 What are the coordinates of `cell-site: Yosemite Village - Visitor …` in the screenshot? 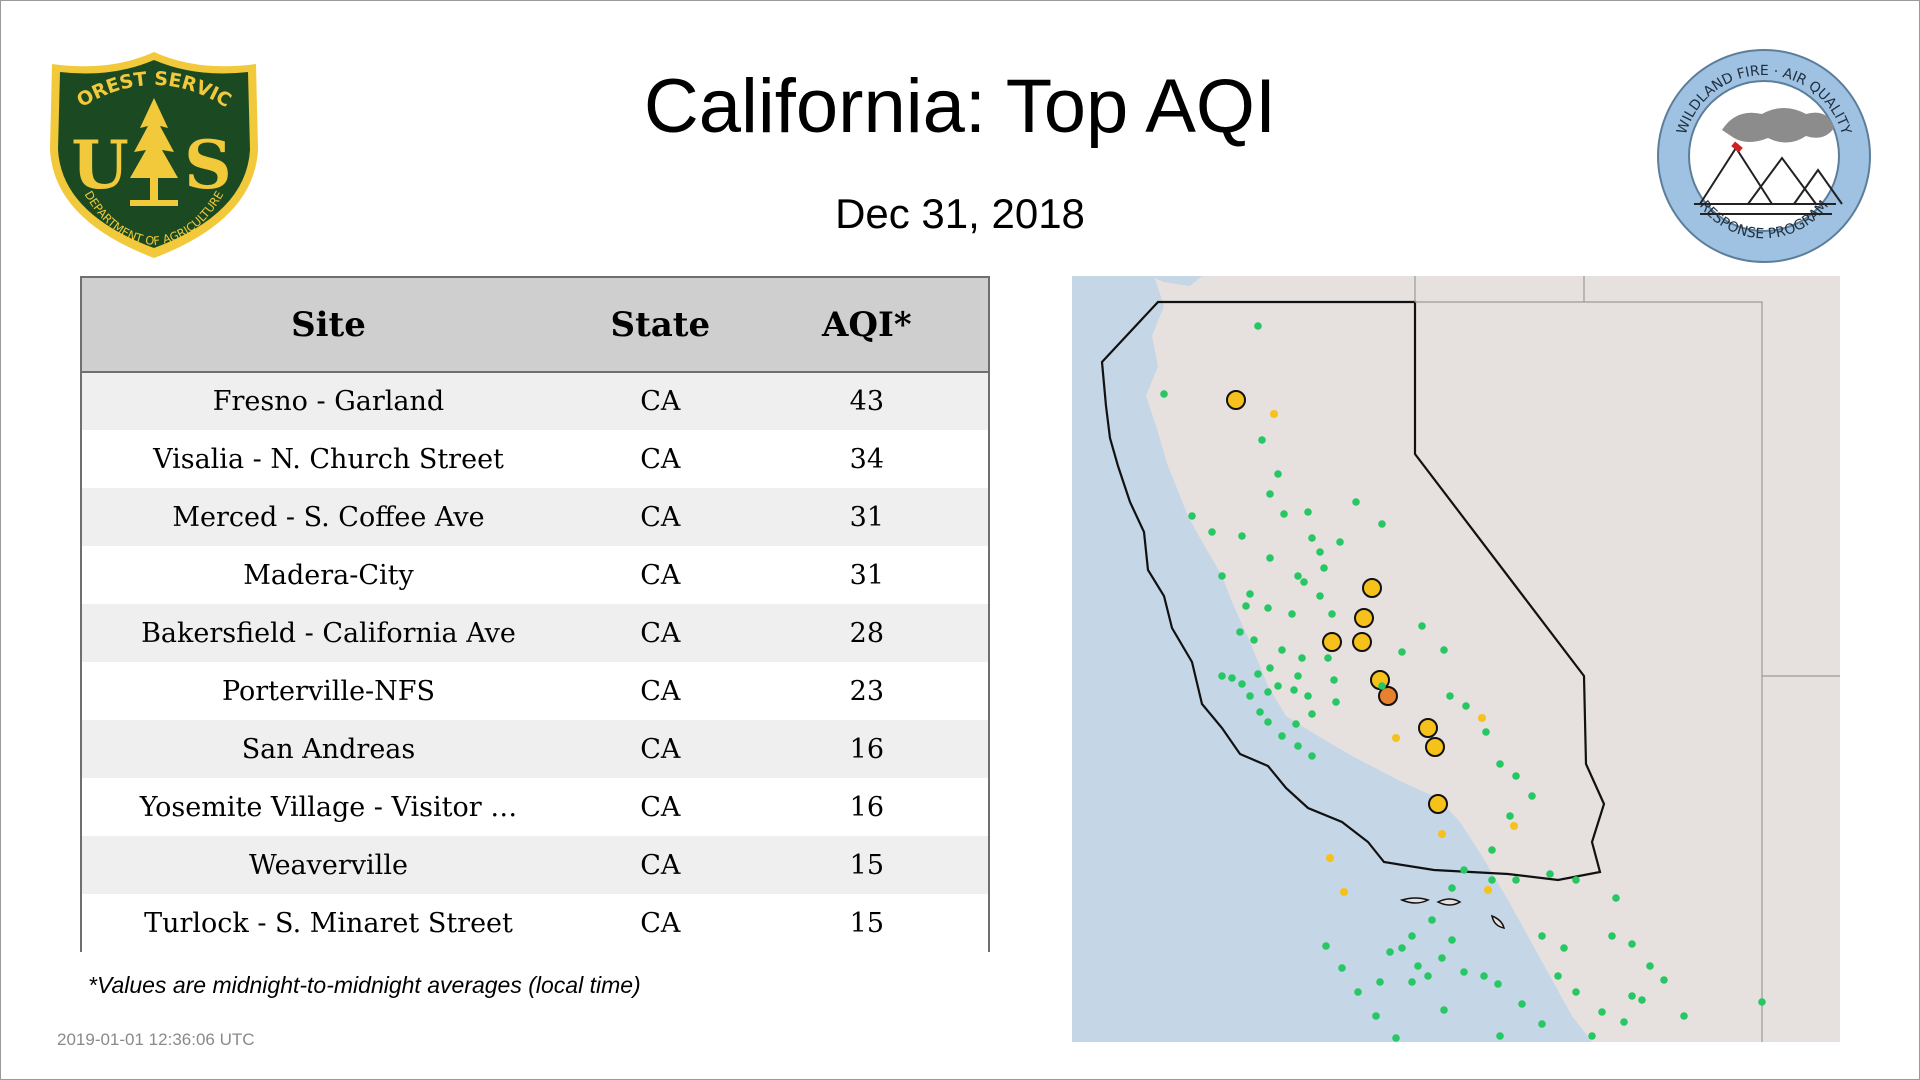 It's located at (328, 807).